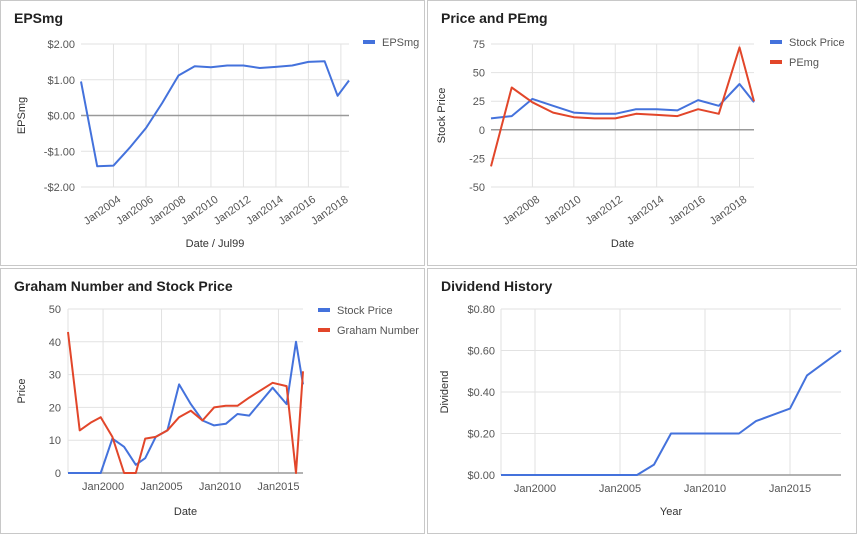 This screenshot has width=857, height=534. Describe the element at coordinates (215, 244) in the screenshot. I see `x-axis-title: Date / Jul99` at that location.